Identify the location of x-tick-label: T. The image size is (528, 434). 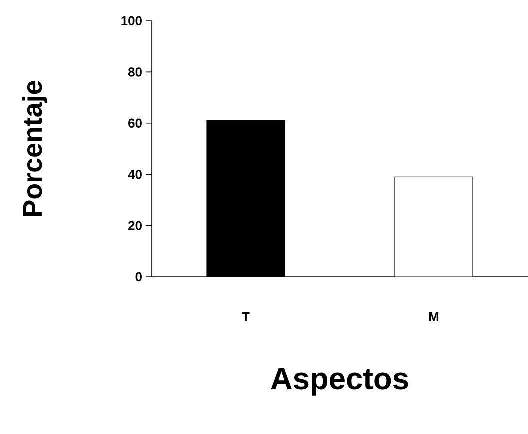
(246, 317).